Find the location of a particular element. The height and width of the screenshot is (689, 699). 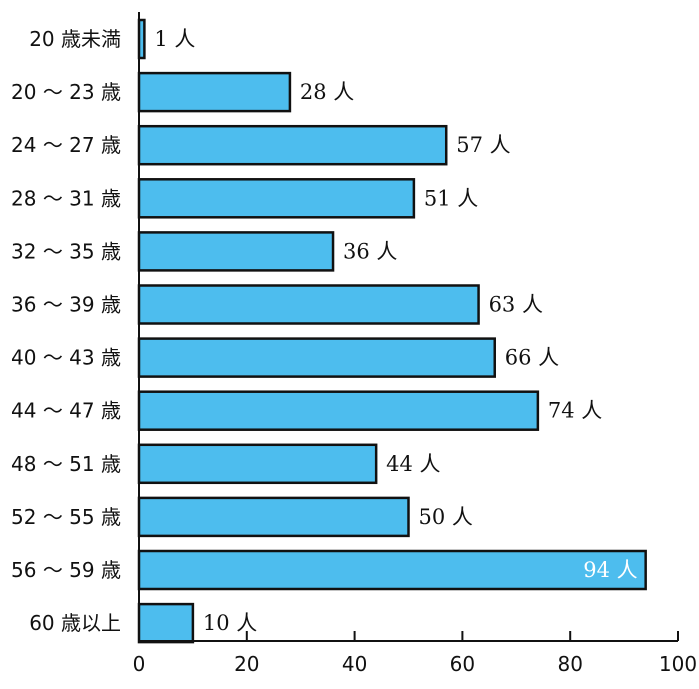

data-label-2: 57 人 is located at coordinates (483, 145).